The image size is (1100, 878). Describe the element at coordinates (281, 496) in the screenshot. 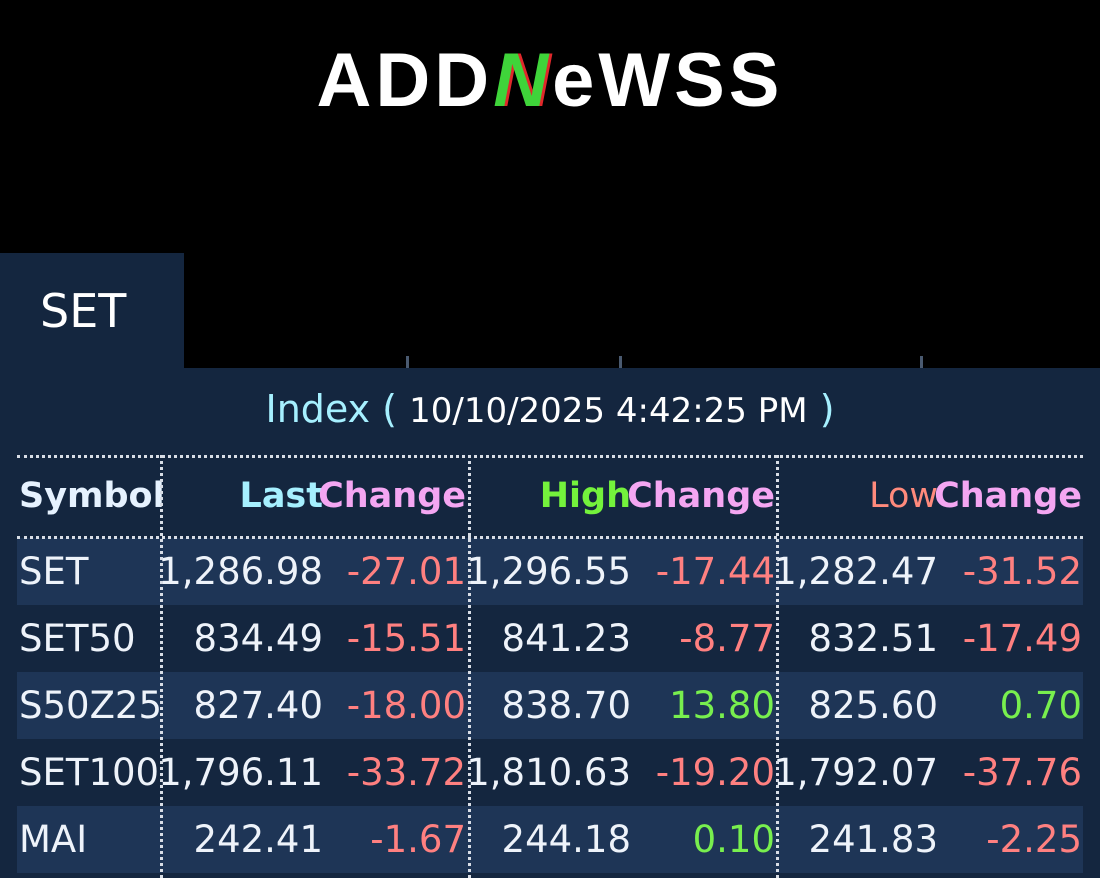

I see `column-header: Last` at that location.